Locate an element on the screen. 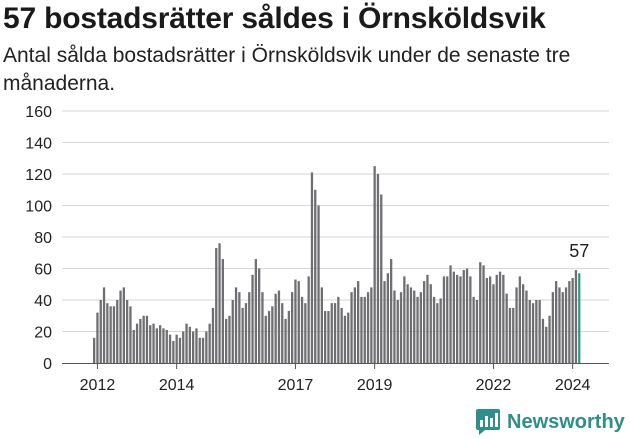 This screenshot has height=439, width=631. y-tick-label: 100 is located at coordinates (38, 207).